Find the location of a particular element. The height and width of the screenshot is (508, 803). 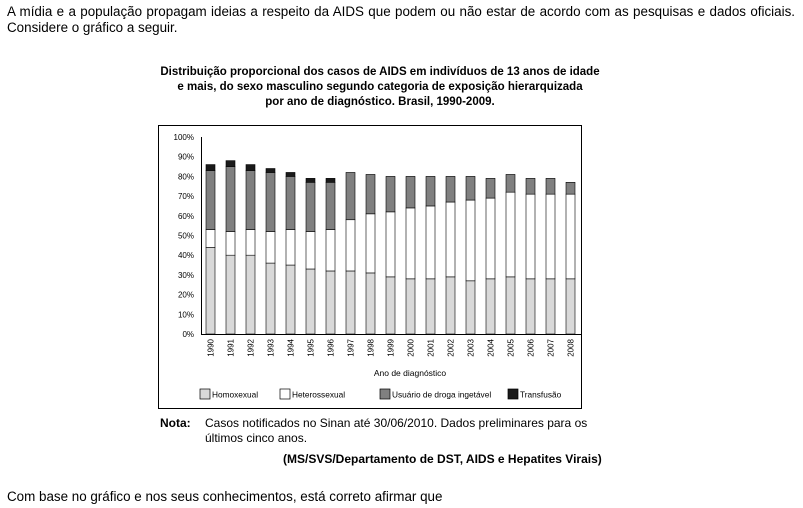

y-tick-label: 50% is located at coordinates (186, 236).